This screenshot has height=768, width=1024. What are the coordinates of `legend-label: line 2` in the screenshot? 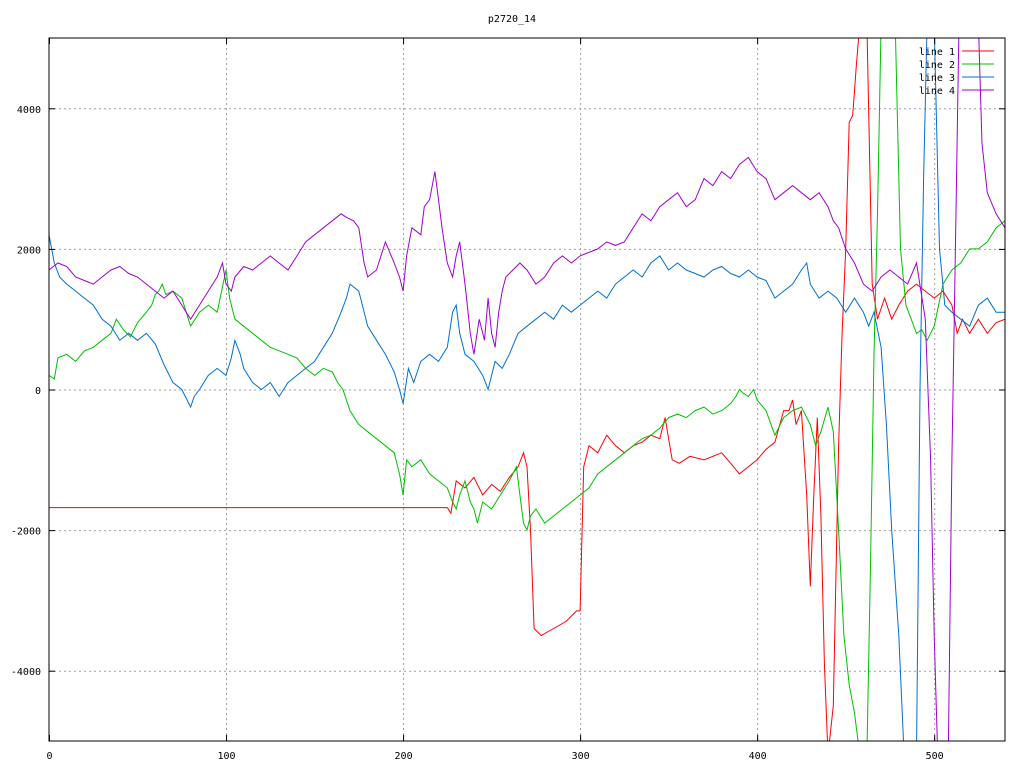 It's located at (937, 65).